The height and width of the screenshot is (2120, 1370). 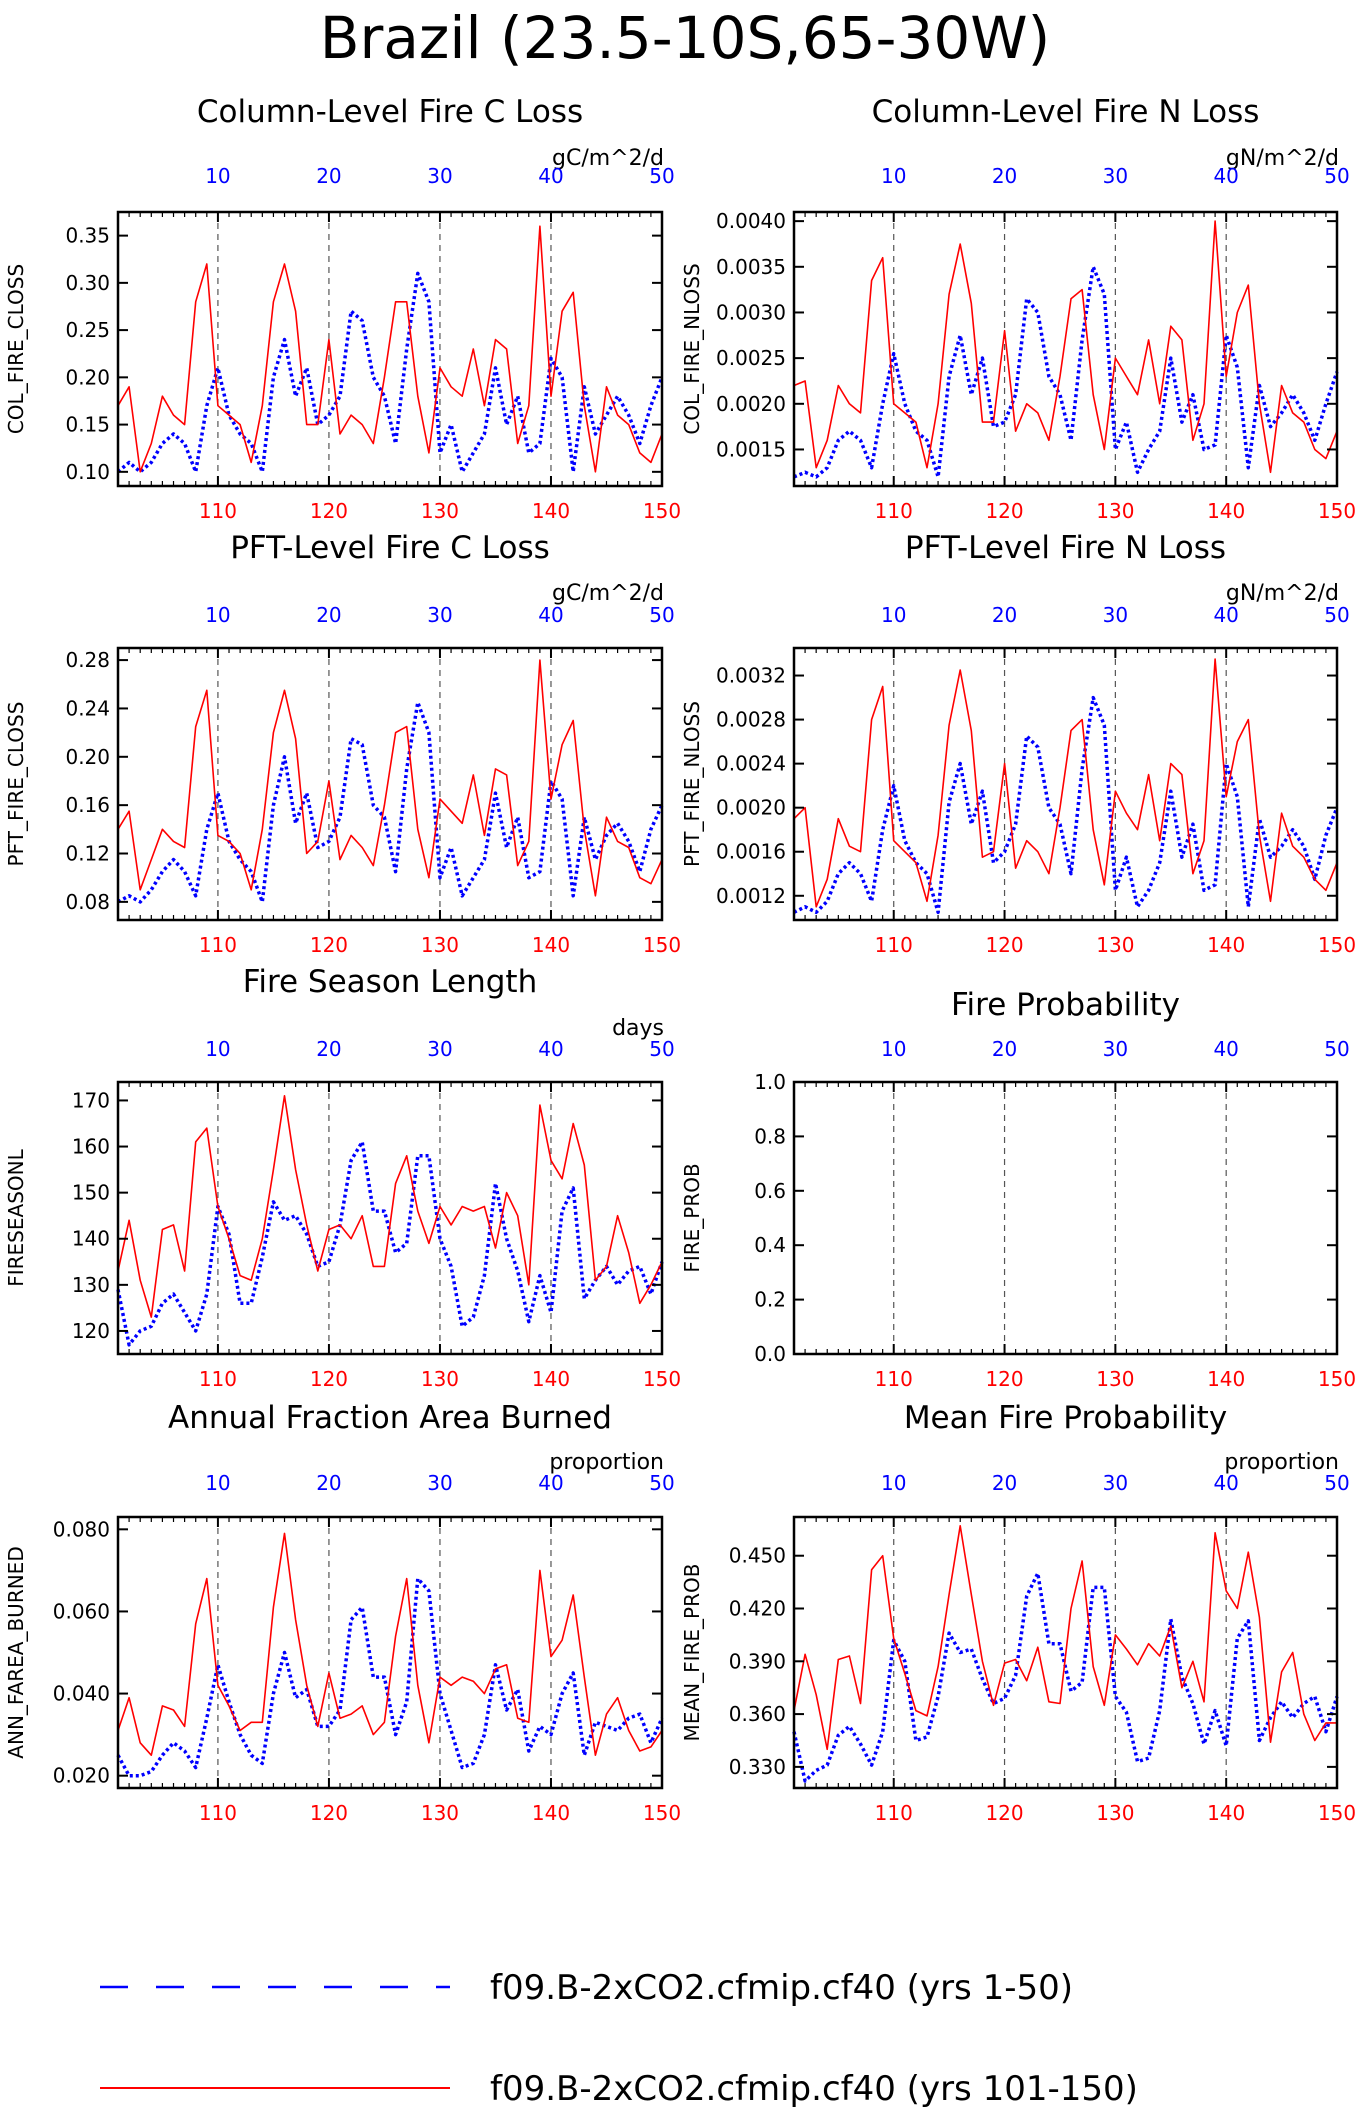 What do you see at coordinates (81, 1694) in the screenshot?
I see `y-tick-label: 0.040` at bounding box center [81, 1694].